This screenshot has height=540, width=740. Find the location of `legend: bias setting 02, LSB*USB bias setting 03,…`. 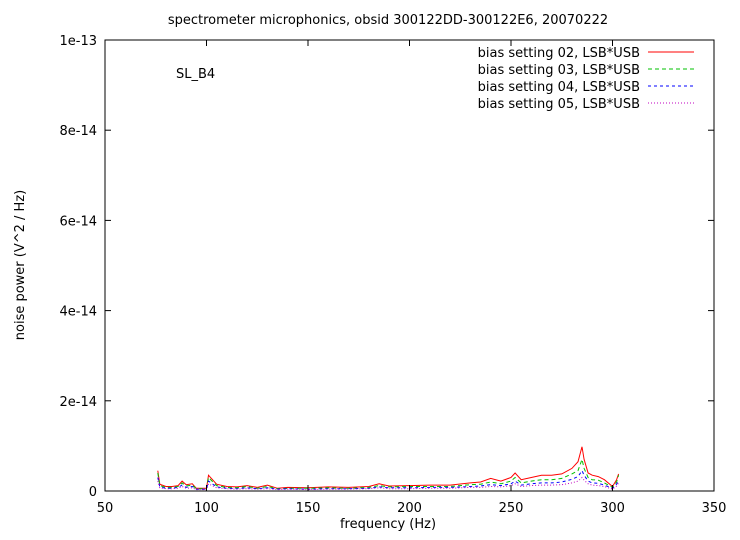

legend: bias setting 02, LSB*USB bias setting 03,… is located at coordinates (586, 79).